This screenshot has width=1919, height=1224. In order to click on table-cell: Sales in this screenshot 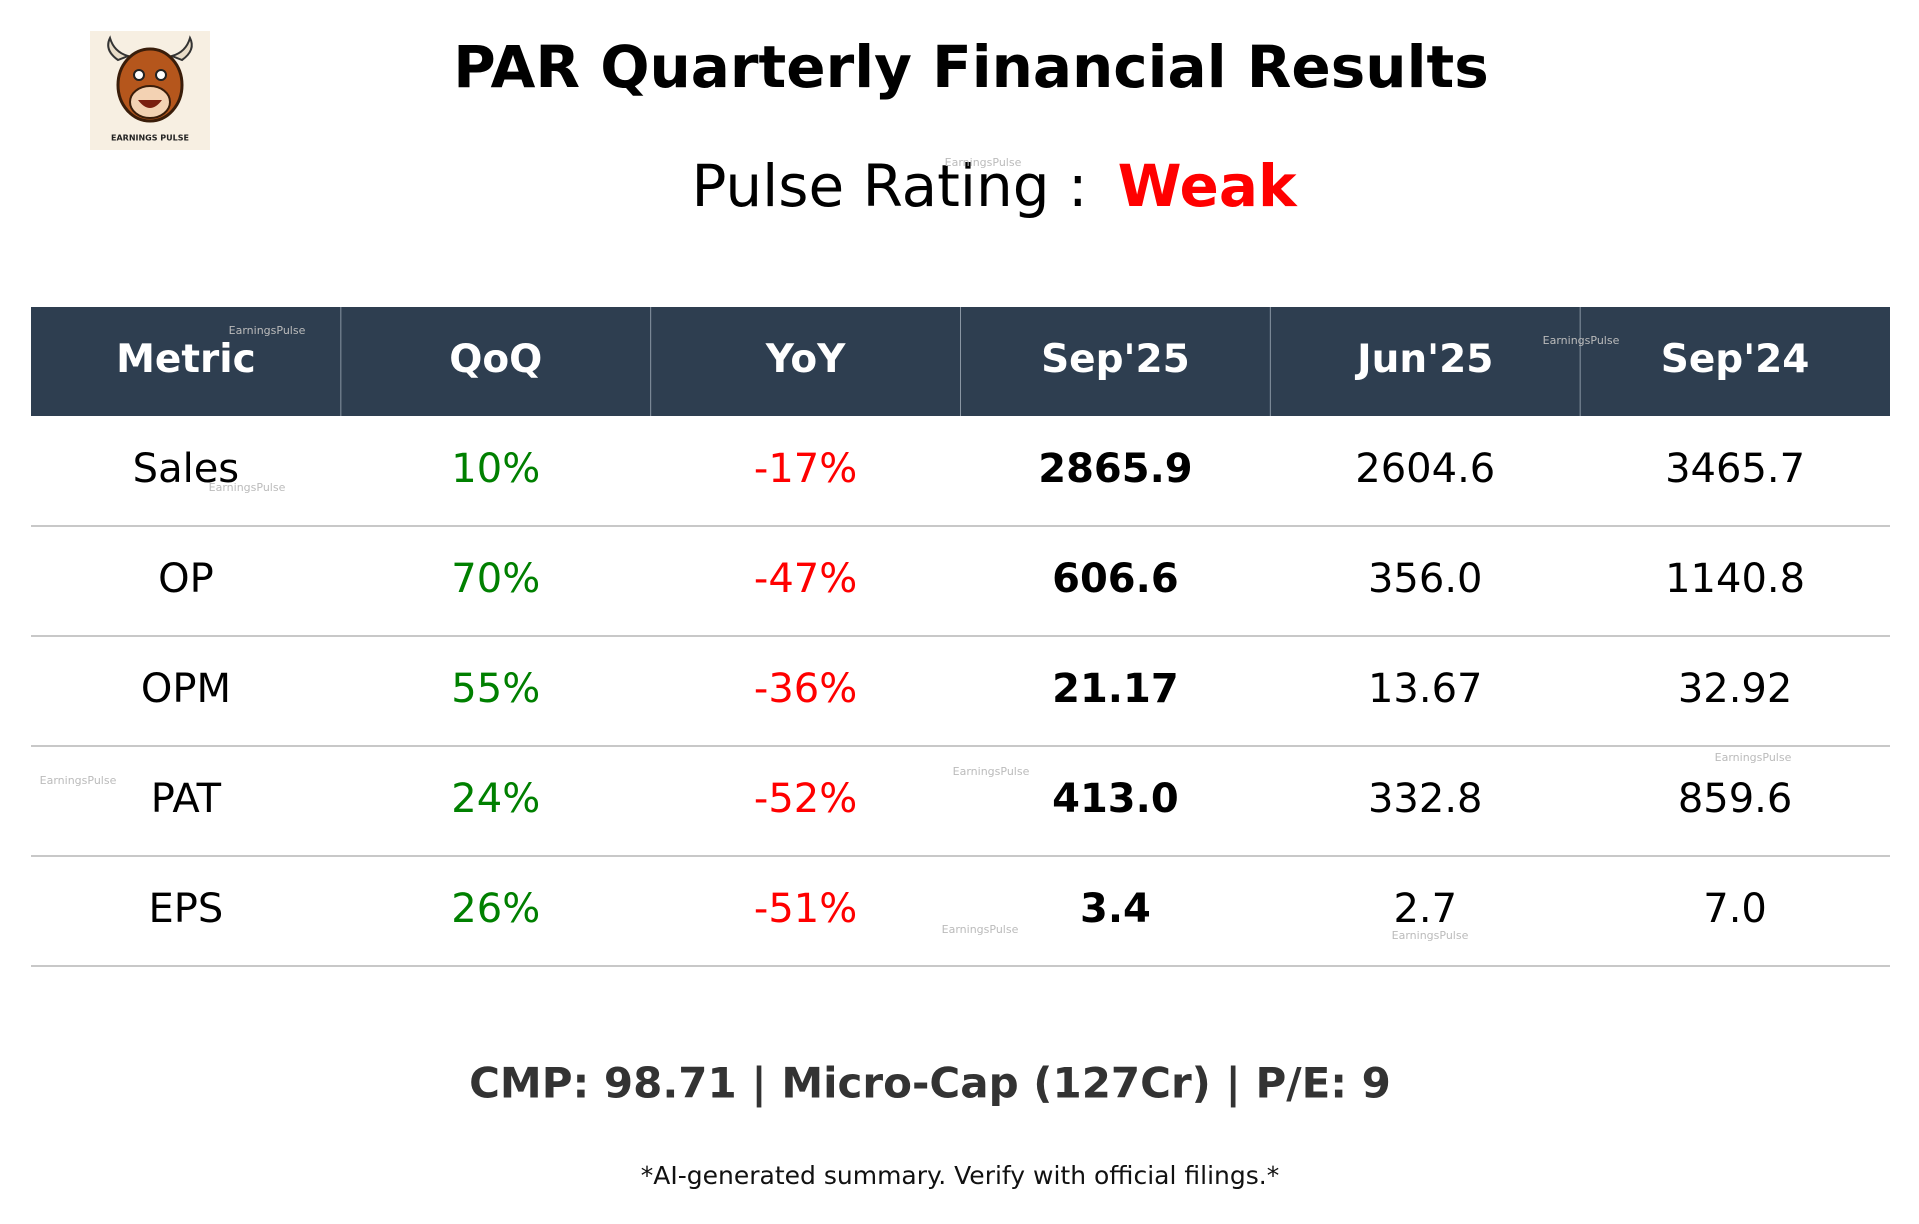, I will do `click(186, 469)`.